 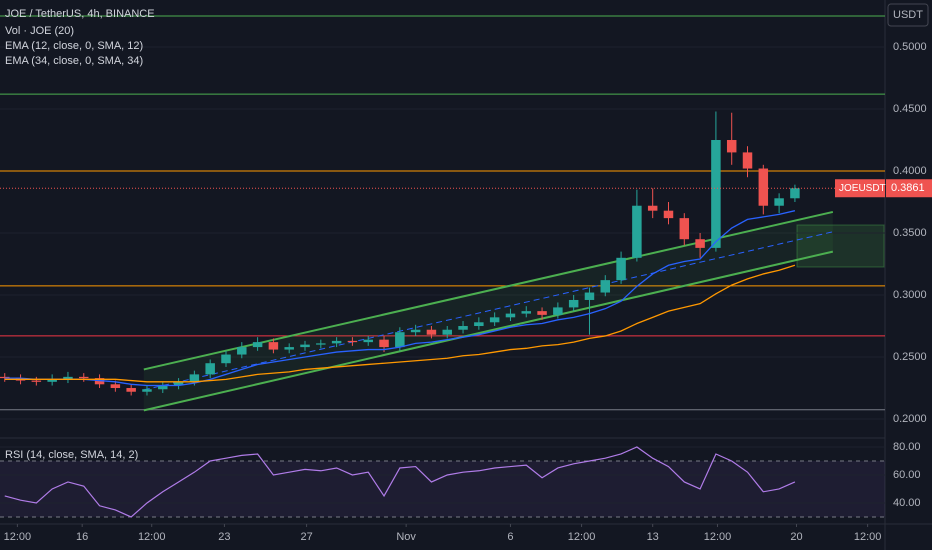 What do you see at coordinates (406, 537) in the screenshot?
I see `x-tick-label: Nov` at bounding box center [406, 537].